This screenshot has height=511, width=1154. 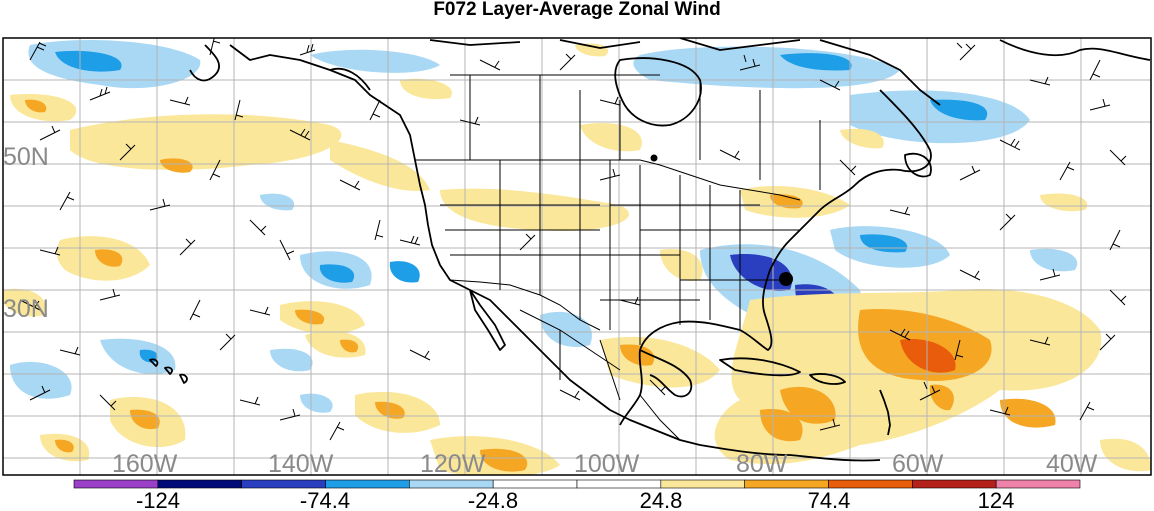 I want to click on longitude-label-140w: 140W, so click(x=301, y=464).